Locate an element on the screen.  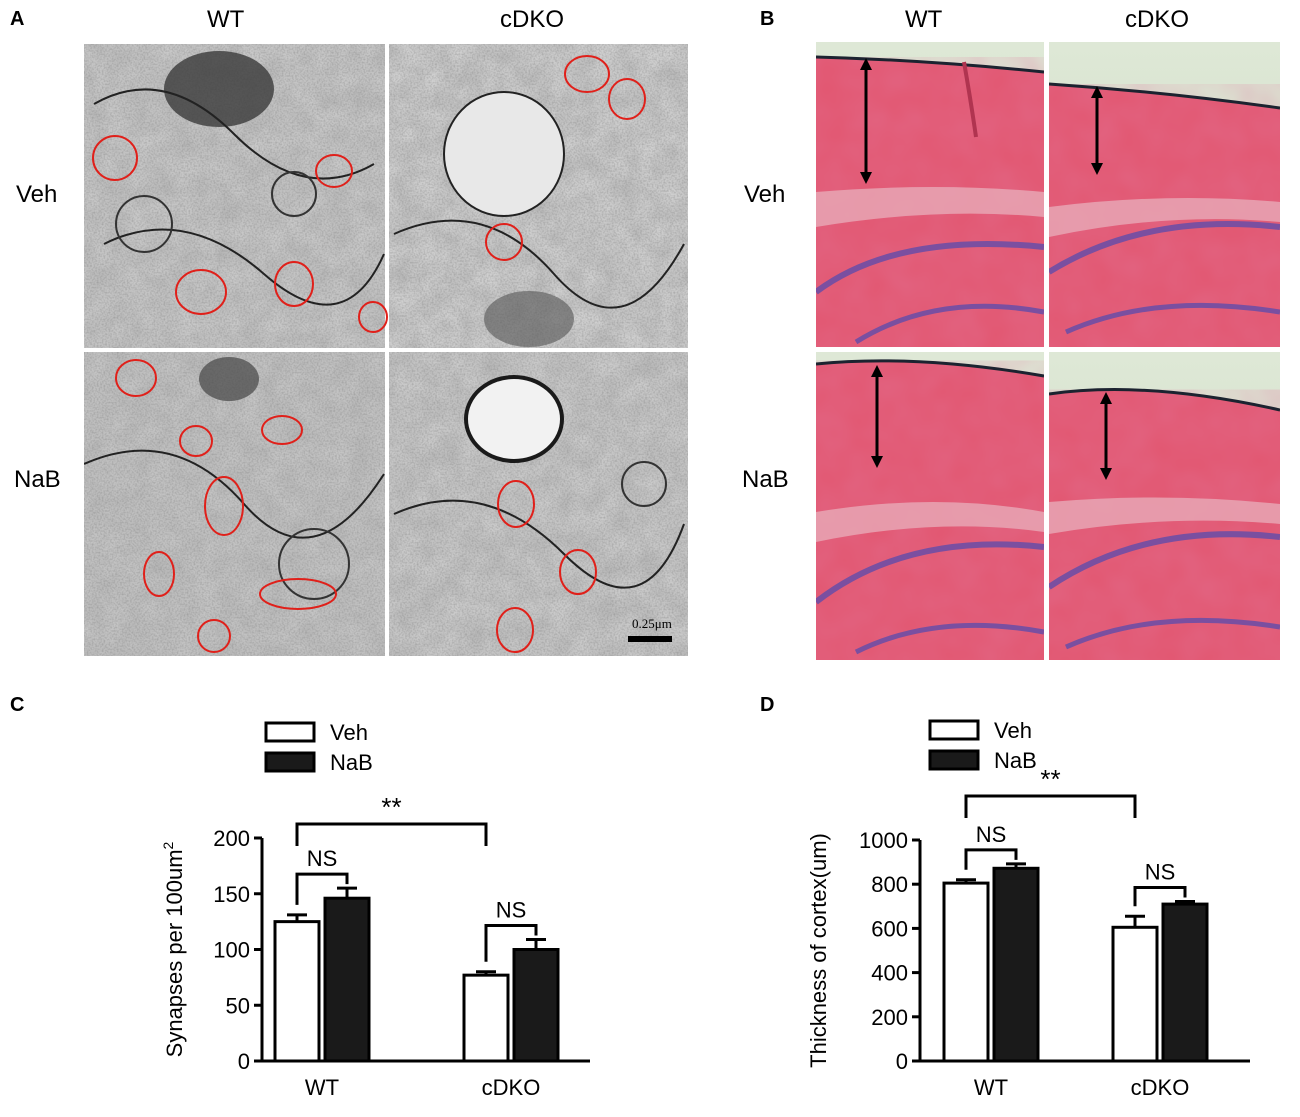
y-tick-label: 600 is located at coordinates (889, 928).